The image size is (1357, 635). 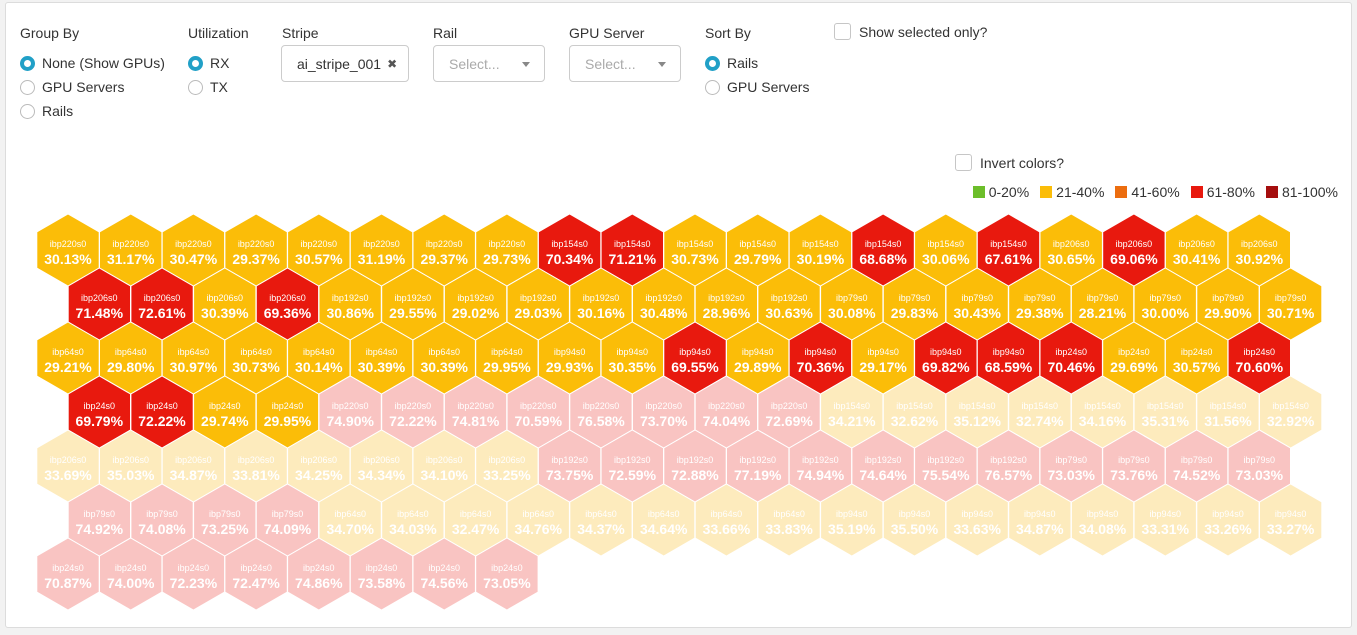 I want to click on hex-cell-ibp24s0: ibp24s0 74.86%, so click(x=319, y=574).